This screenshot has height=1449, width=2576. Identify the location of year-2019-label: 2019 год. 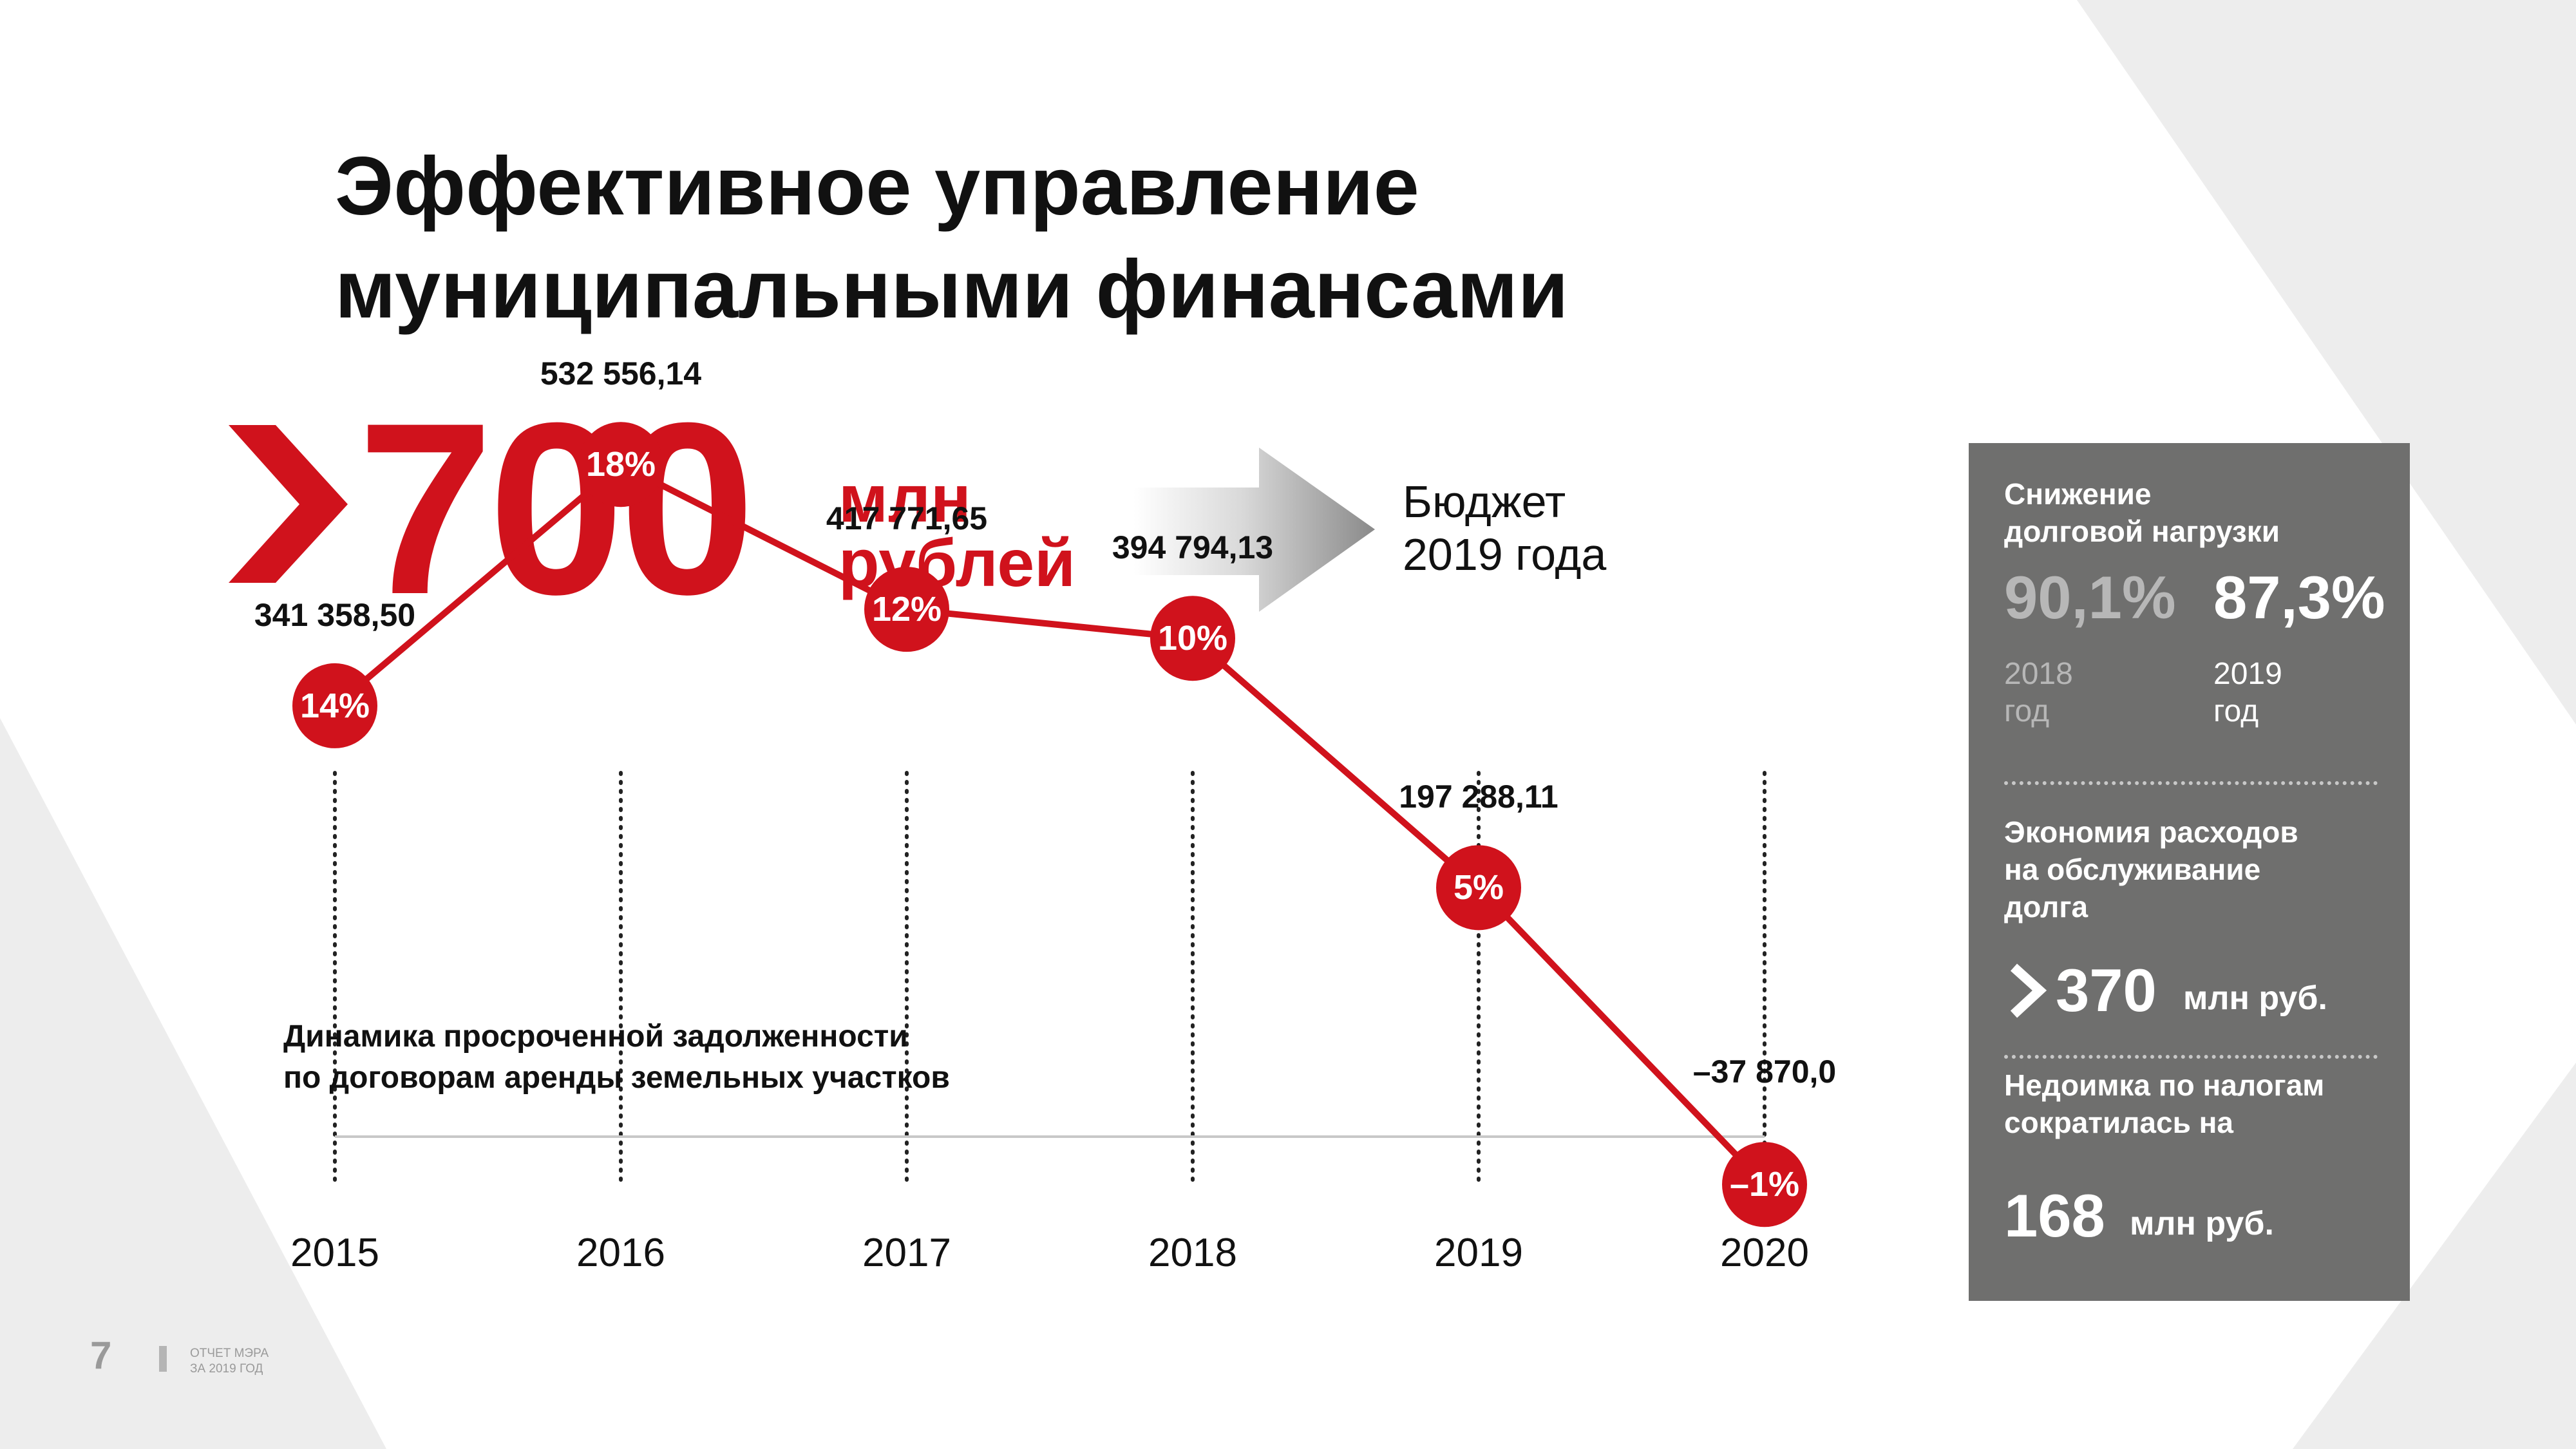
(2247, 693).